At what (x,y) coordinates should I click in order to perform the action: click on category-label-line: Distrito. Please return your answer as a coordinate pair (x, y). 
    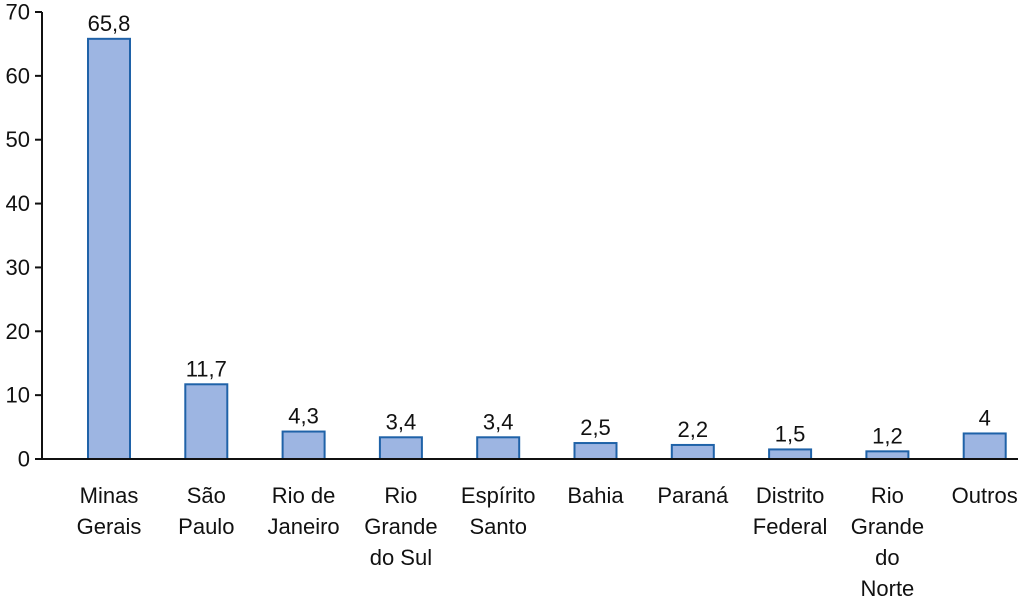
    Looking at the image, I should click on (790, 495).